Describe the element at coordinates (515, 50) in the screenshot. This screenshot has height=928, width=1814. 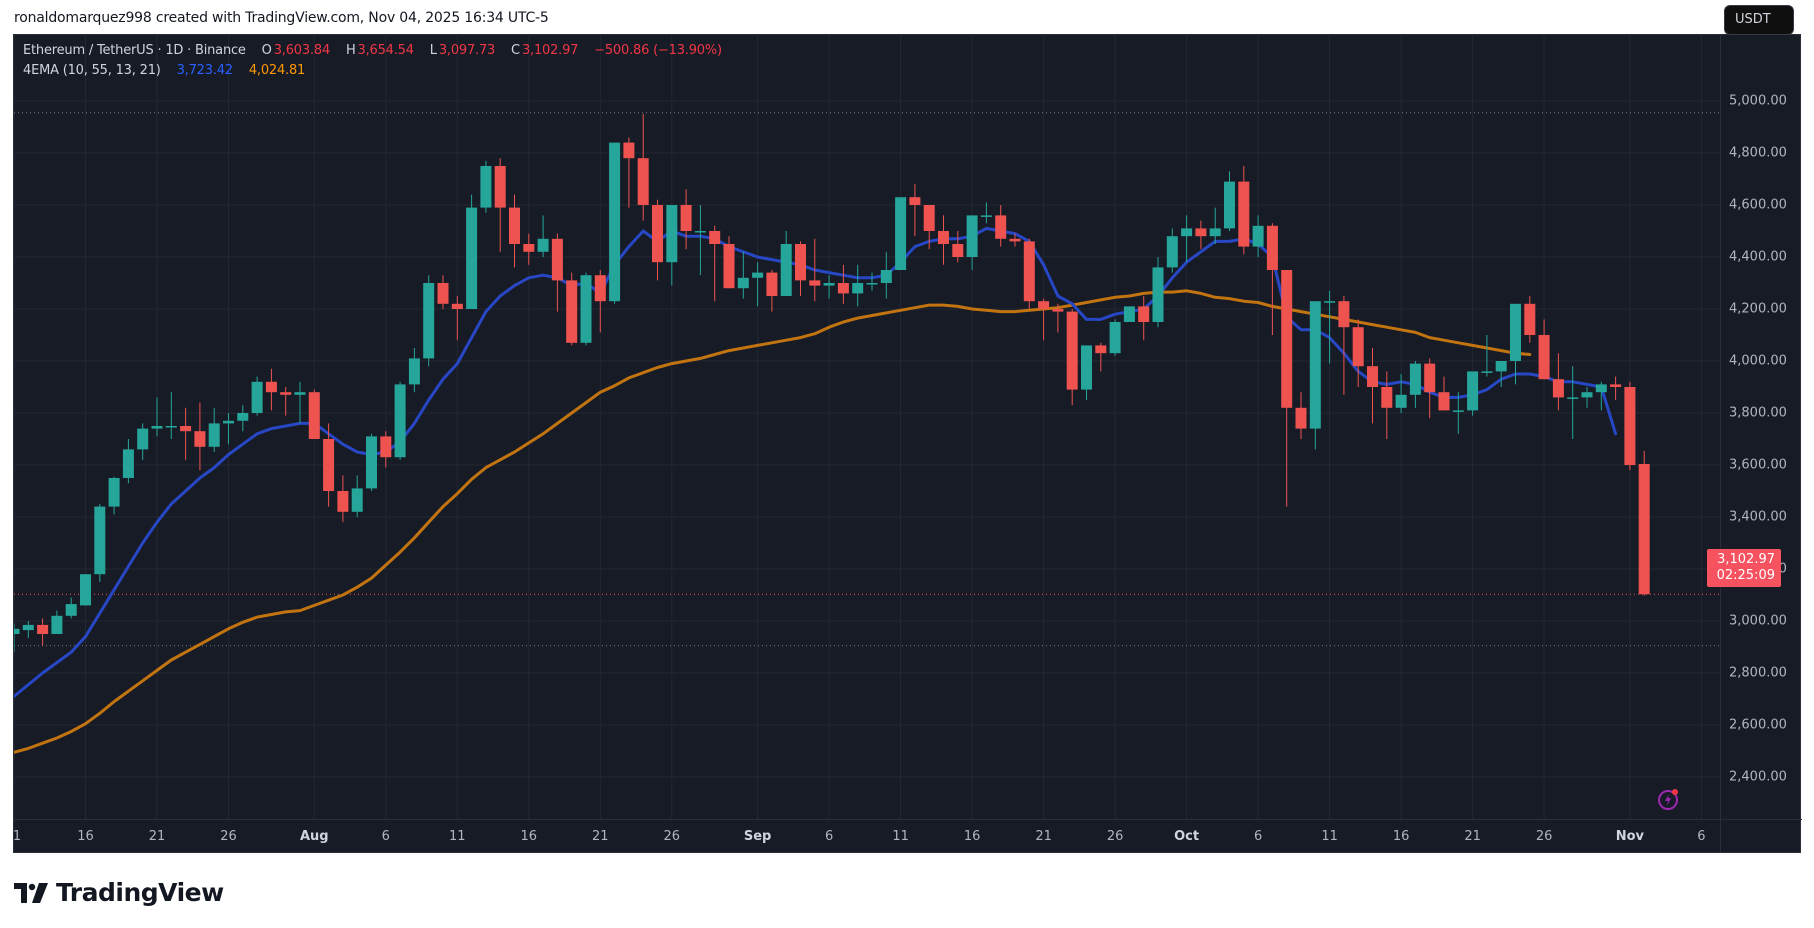
I see `close-key: C` at that location.